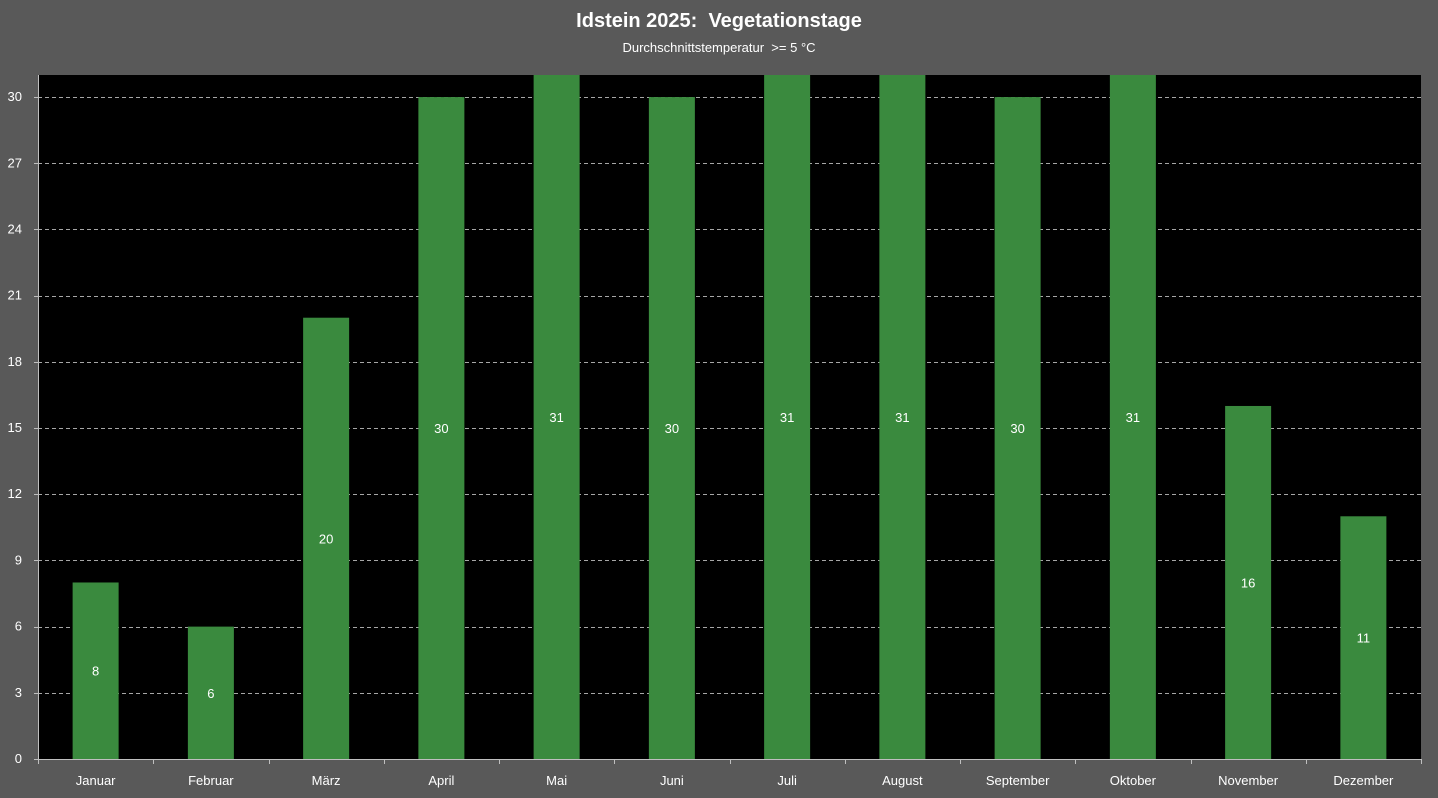 The width and height of the screenshot is (1438, 798). What do you see at coordinates (719, 21) in the screenshot?
I see `chart-title: Idstein 2025: Vegetationstage` at bounding box center [719, 21].